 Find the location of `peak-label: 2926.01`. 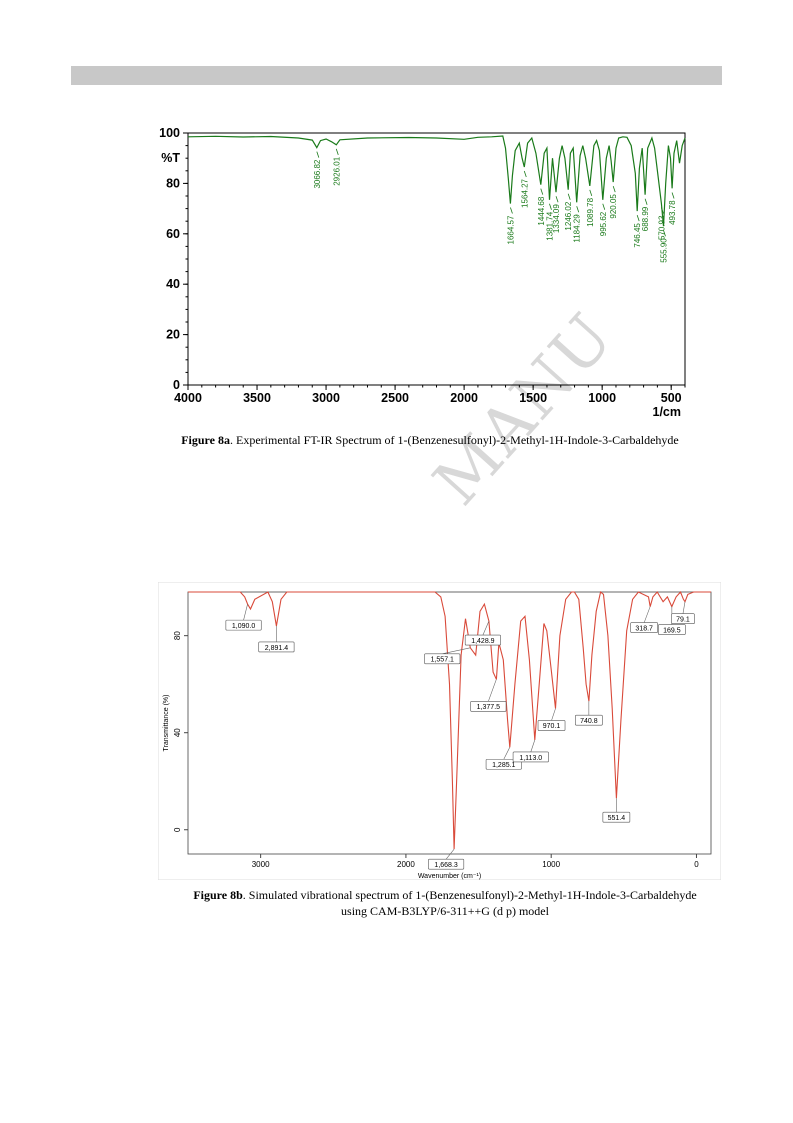

peak-label: 2926.01 is located at coordinates (336, 170).